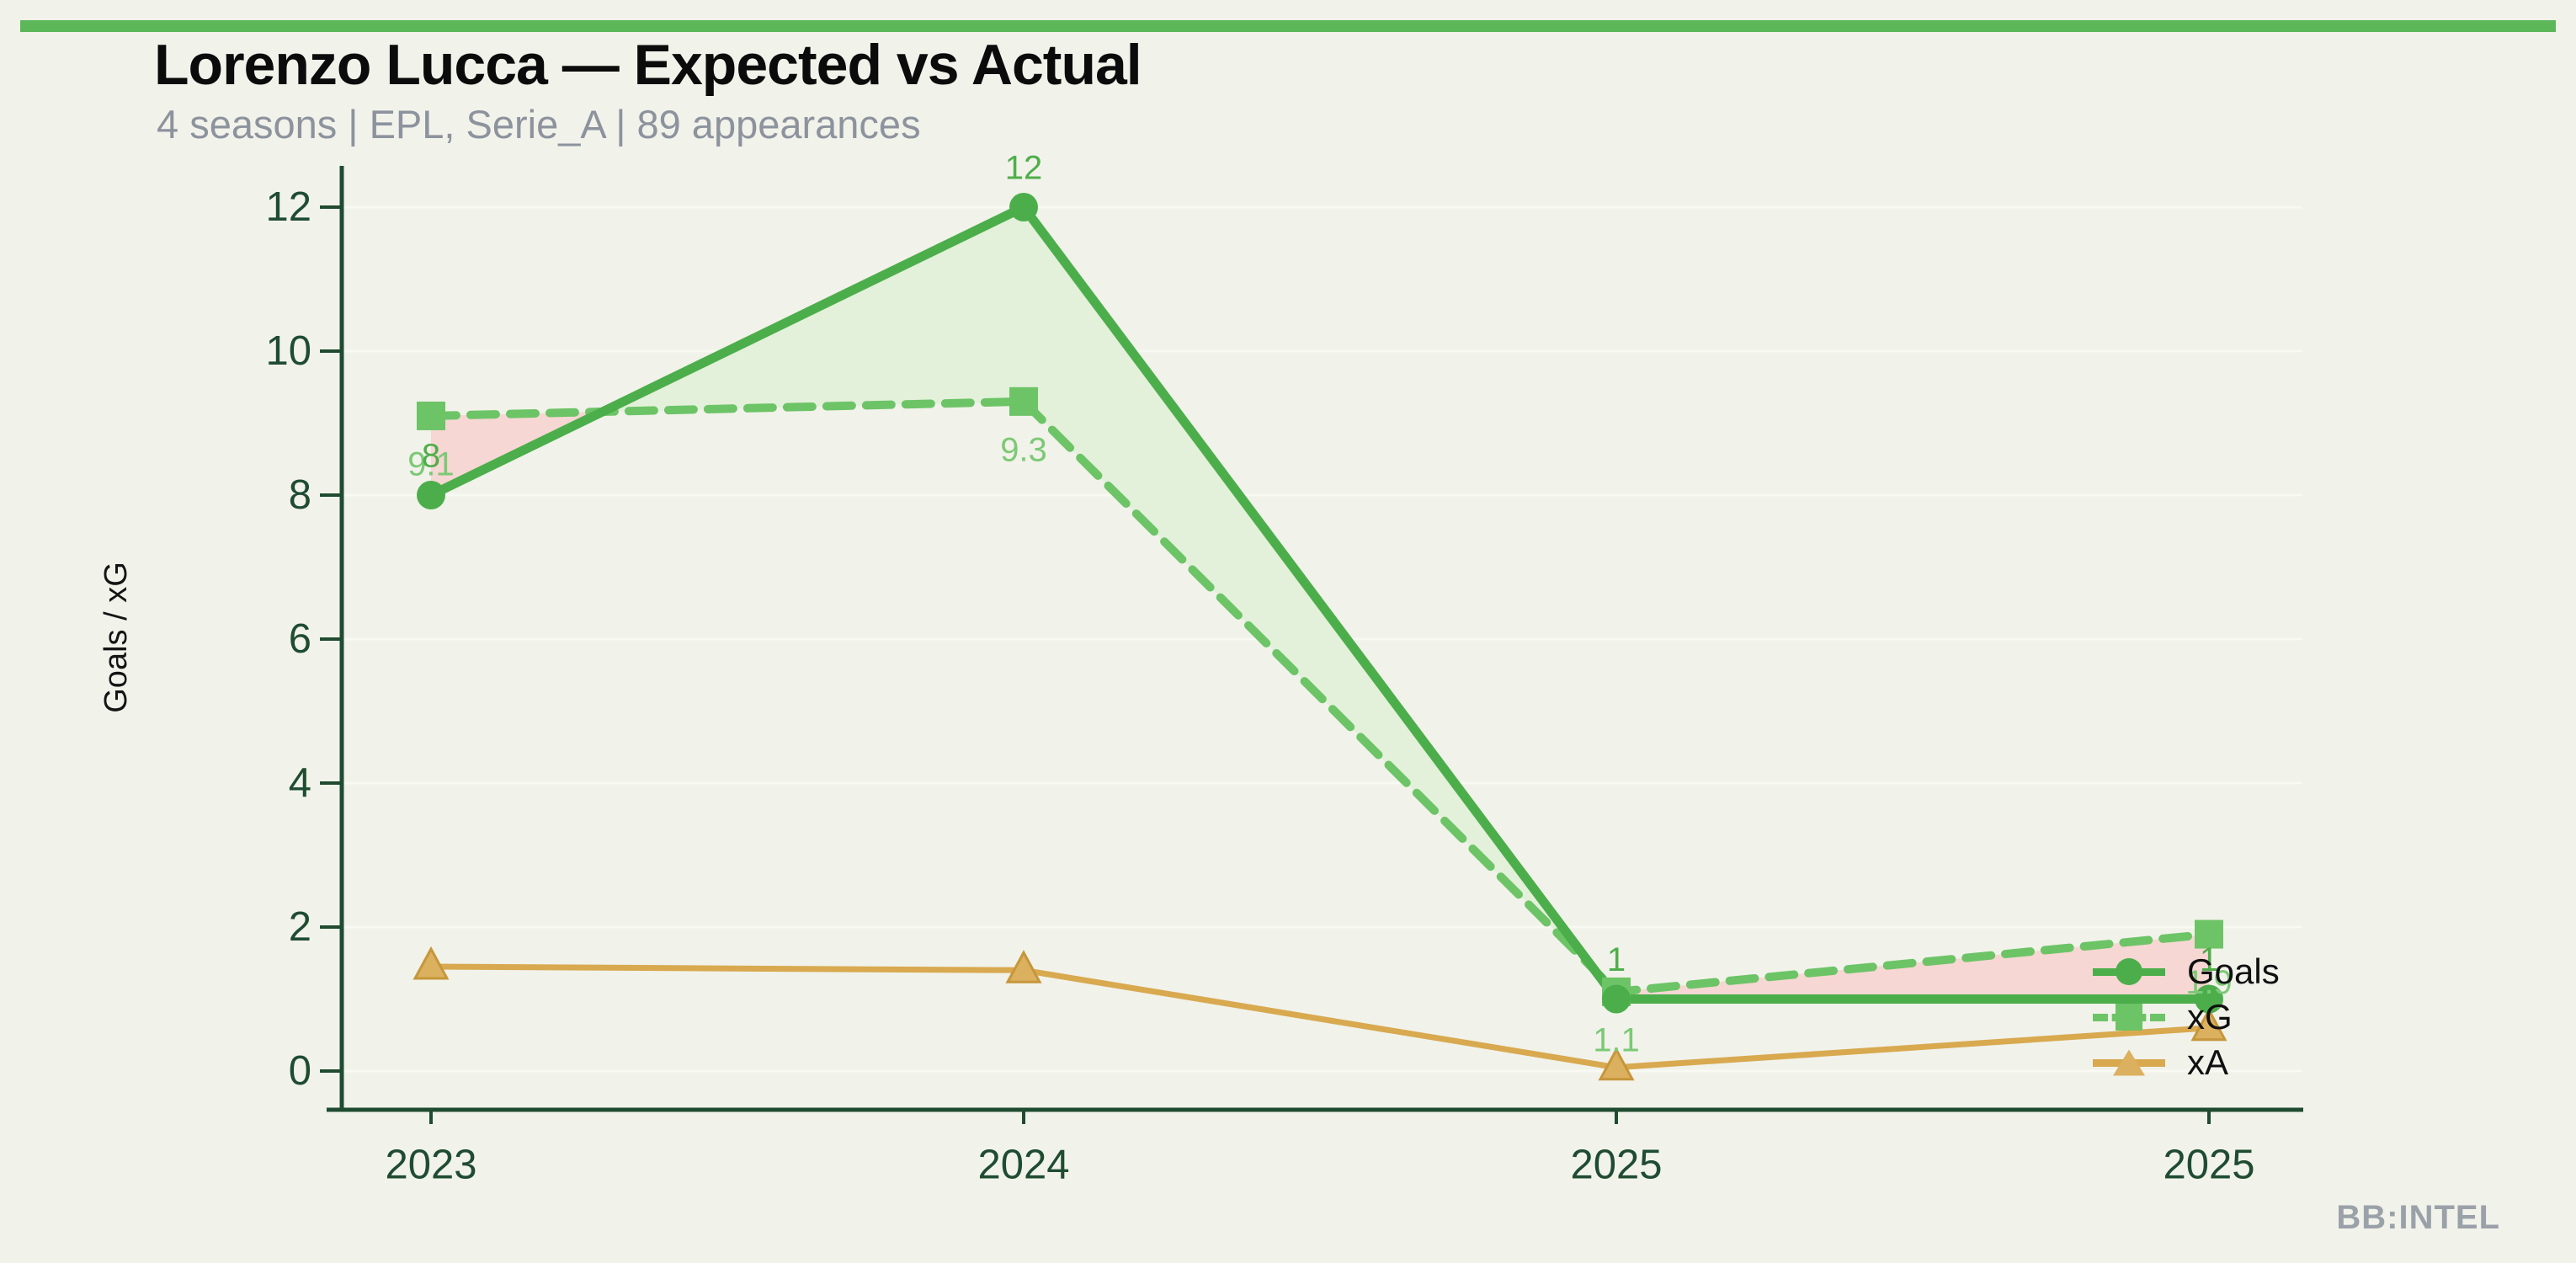  What do you see at coordinates (648, 65) in the screenshot?
I see `page-title: Lorenzo Lucca — Expected vs Actual` at bounding box center [648, 65].